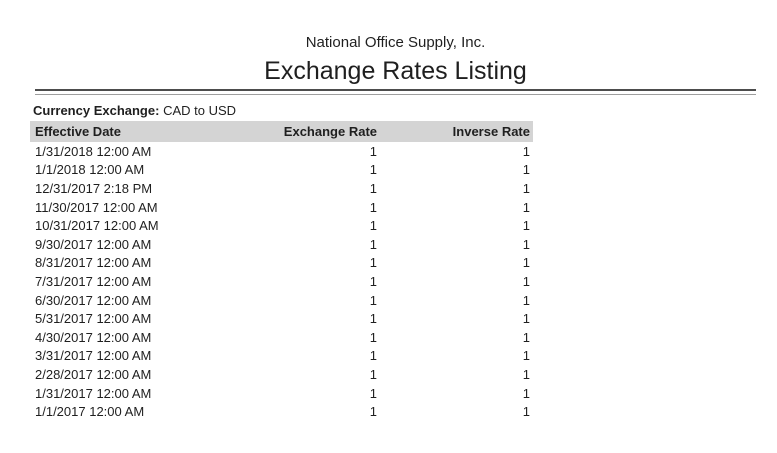 Image resolution: width=777 pixels, height=453 pixels. Describe the element at coordinates (90, 170) in the screenshot. I see `cell-effective-date: 1/1/2018 12:00 AM` at that location.